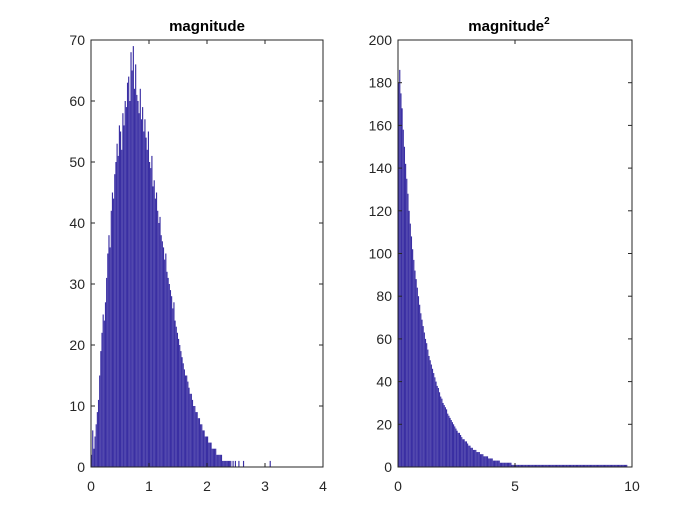  Describe the element at coordinates (265, 486) in the screenshot. I see `x-tick-label: 3` at that location.